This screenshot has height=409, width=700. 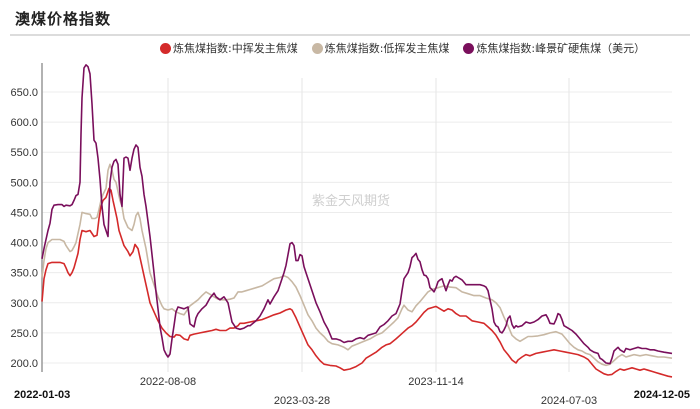 What do you see at coordinates (235, 48) in the screenshot?
I see `legend-label: 炼焦煤指数:中挥发主焦煤` at bounding box center [235, 48].